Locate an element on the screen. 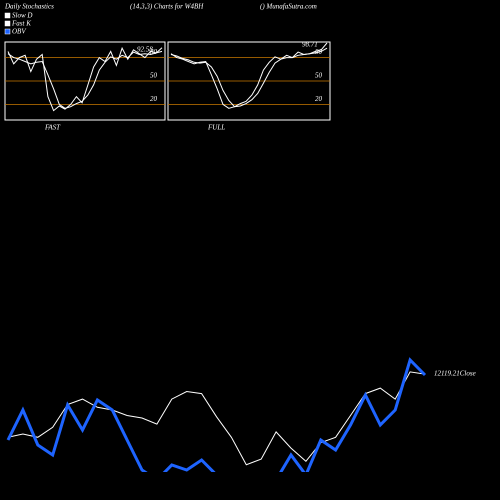 This screenshot has height=500, width=500. header-title: Daily Stochastics is located at coordinates (29, 7).